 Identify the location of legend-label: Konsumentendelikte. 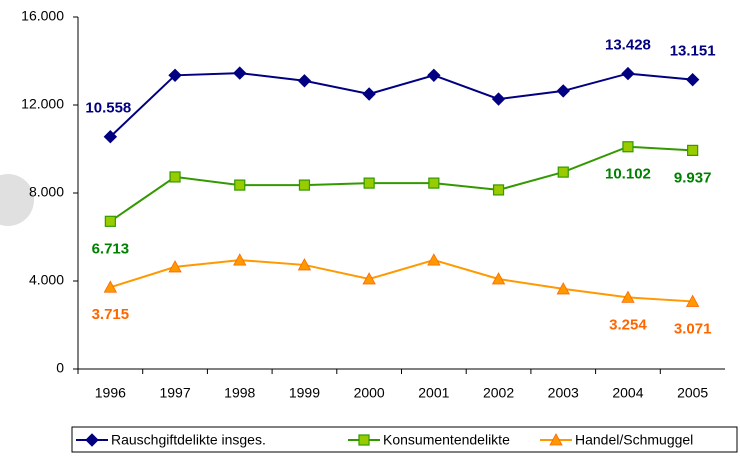
(446, 440).